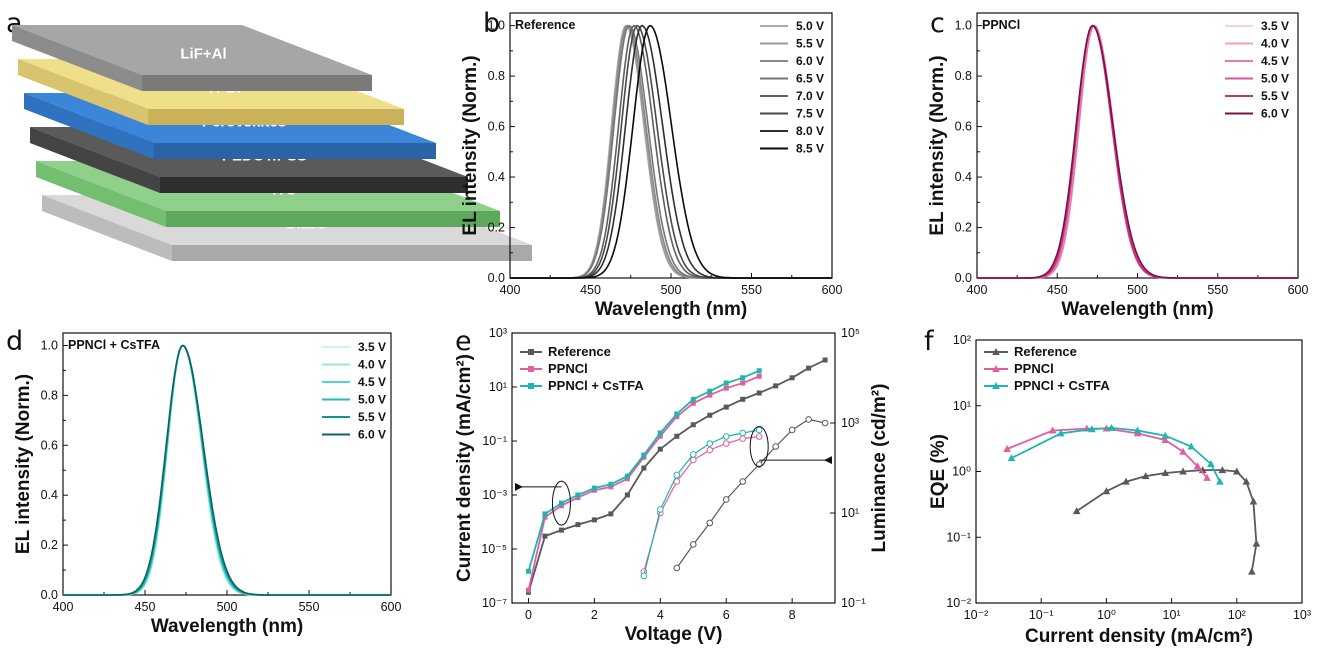 The image size is (1317, 655). I want to click on layer-top-face, so click(192, 50).